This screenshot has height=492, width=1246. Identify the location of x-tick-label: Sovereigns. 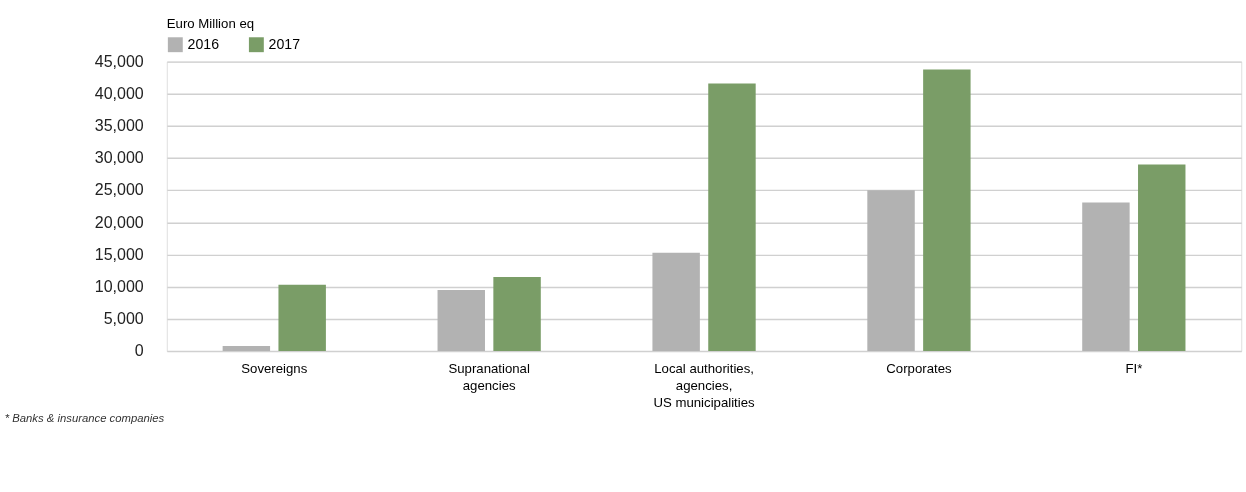
(274, 369).